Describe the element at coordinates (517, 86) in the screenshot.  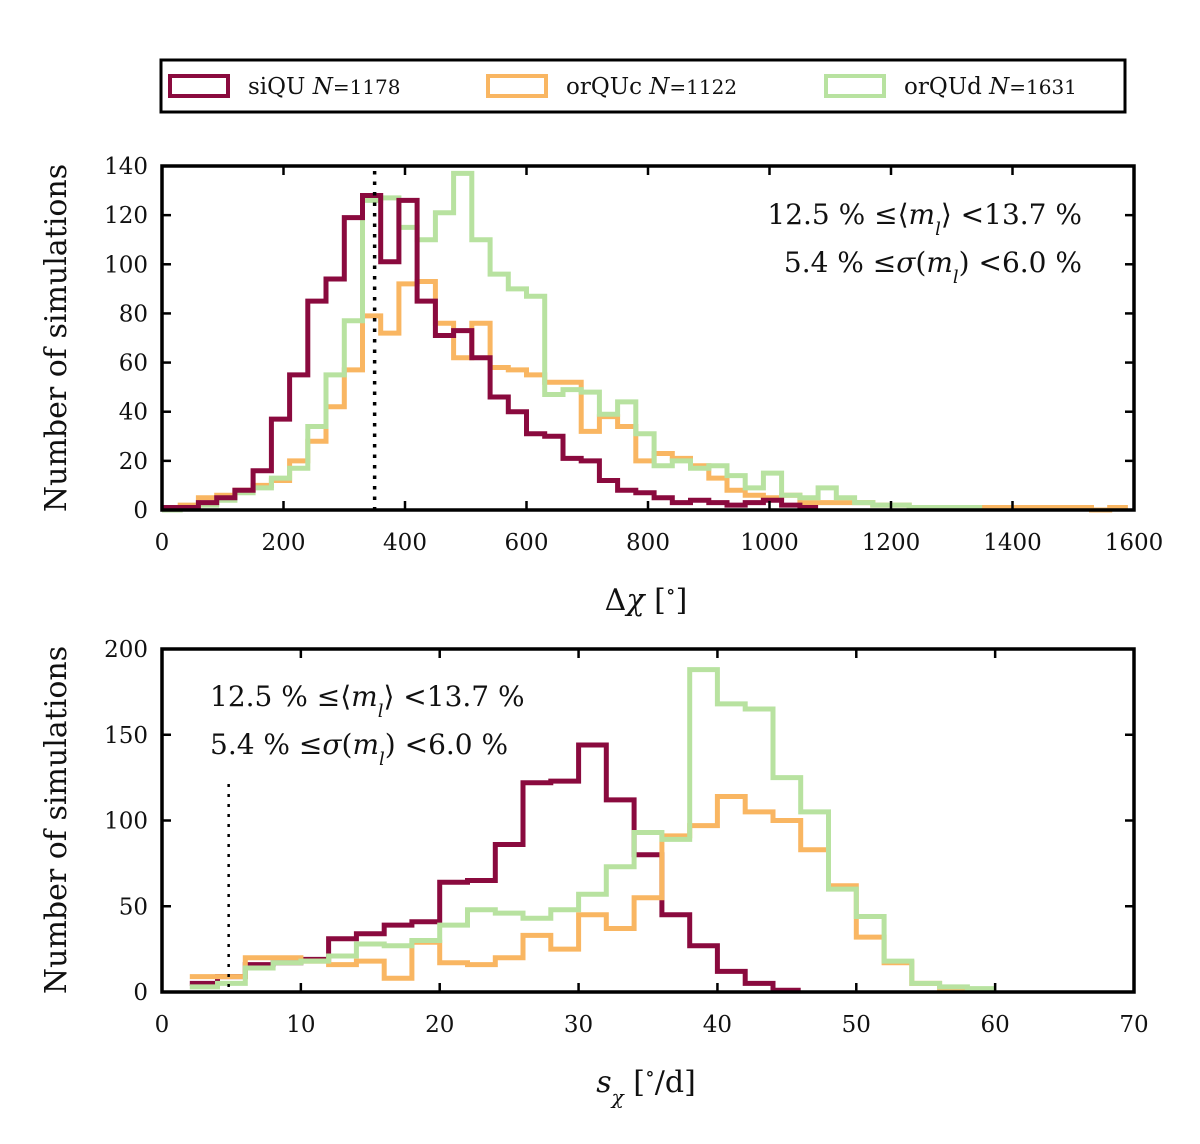
I see `legend-swatch-orquc` at that location.